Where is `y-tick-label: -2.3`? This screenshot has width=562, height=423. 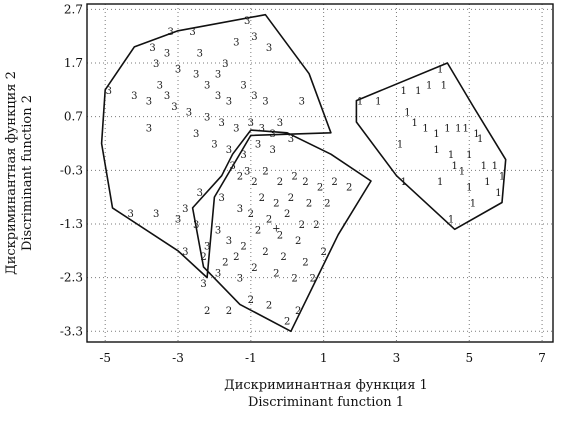 y-tick-label: -2.3 is located at coordinates (71, 278).